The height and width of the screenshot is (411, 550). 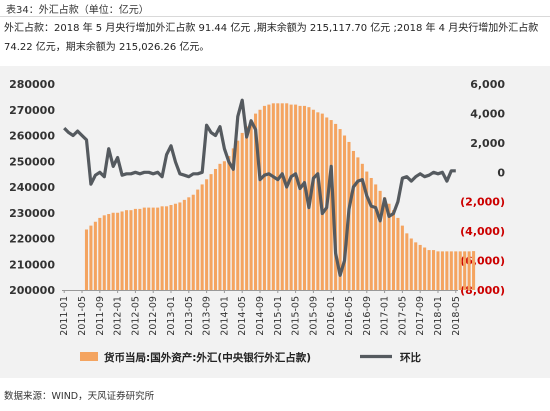 I want to click on y-right-tick-label: 4,000, so click(x=487, y=113).